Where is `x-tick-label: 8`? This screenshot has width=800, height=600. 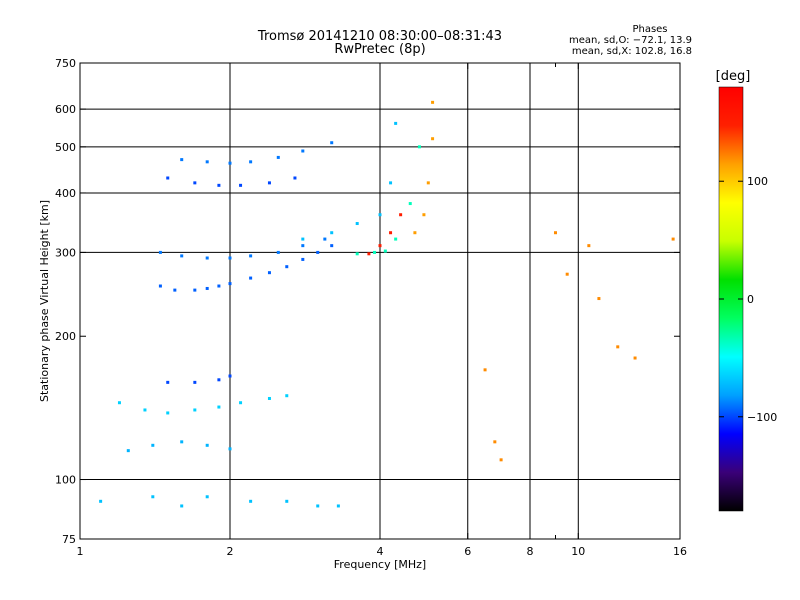 x-tick-label: 8 is located at coordinates (530, 551).